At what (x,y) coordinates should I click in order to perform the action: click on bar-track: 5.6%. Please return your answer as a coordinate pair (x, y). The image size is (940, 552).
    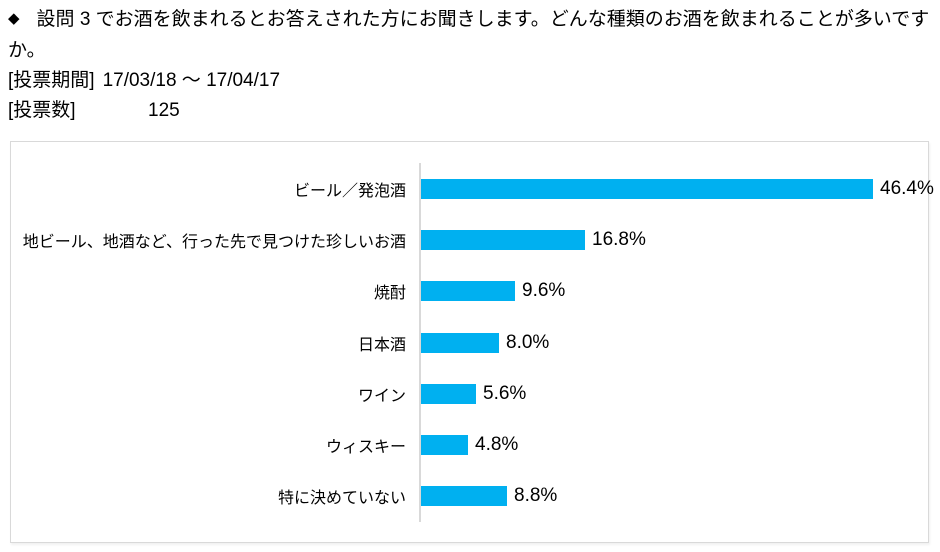
    Looking at the image, I should click on (669, 394).